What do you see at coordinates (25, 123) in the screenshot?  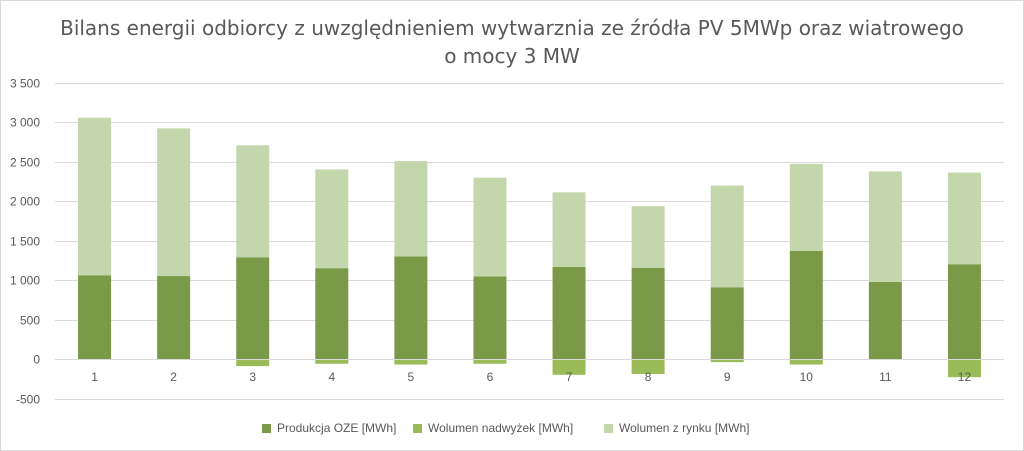 I see `y-tick-label: 3 000` at bounding box center [25, 123].